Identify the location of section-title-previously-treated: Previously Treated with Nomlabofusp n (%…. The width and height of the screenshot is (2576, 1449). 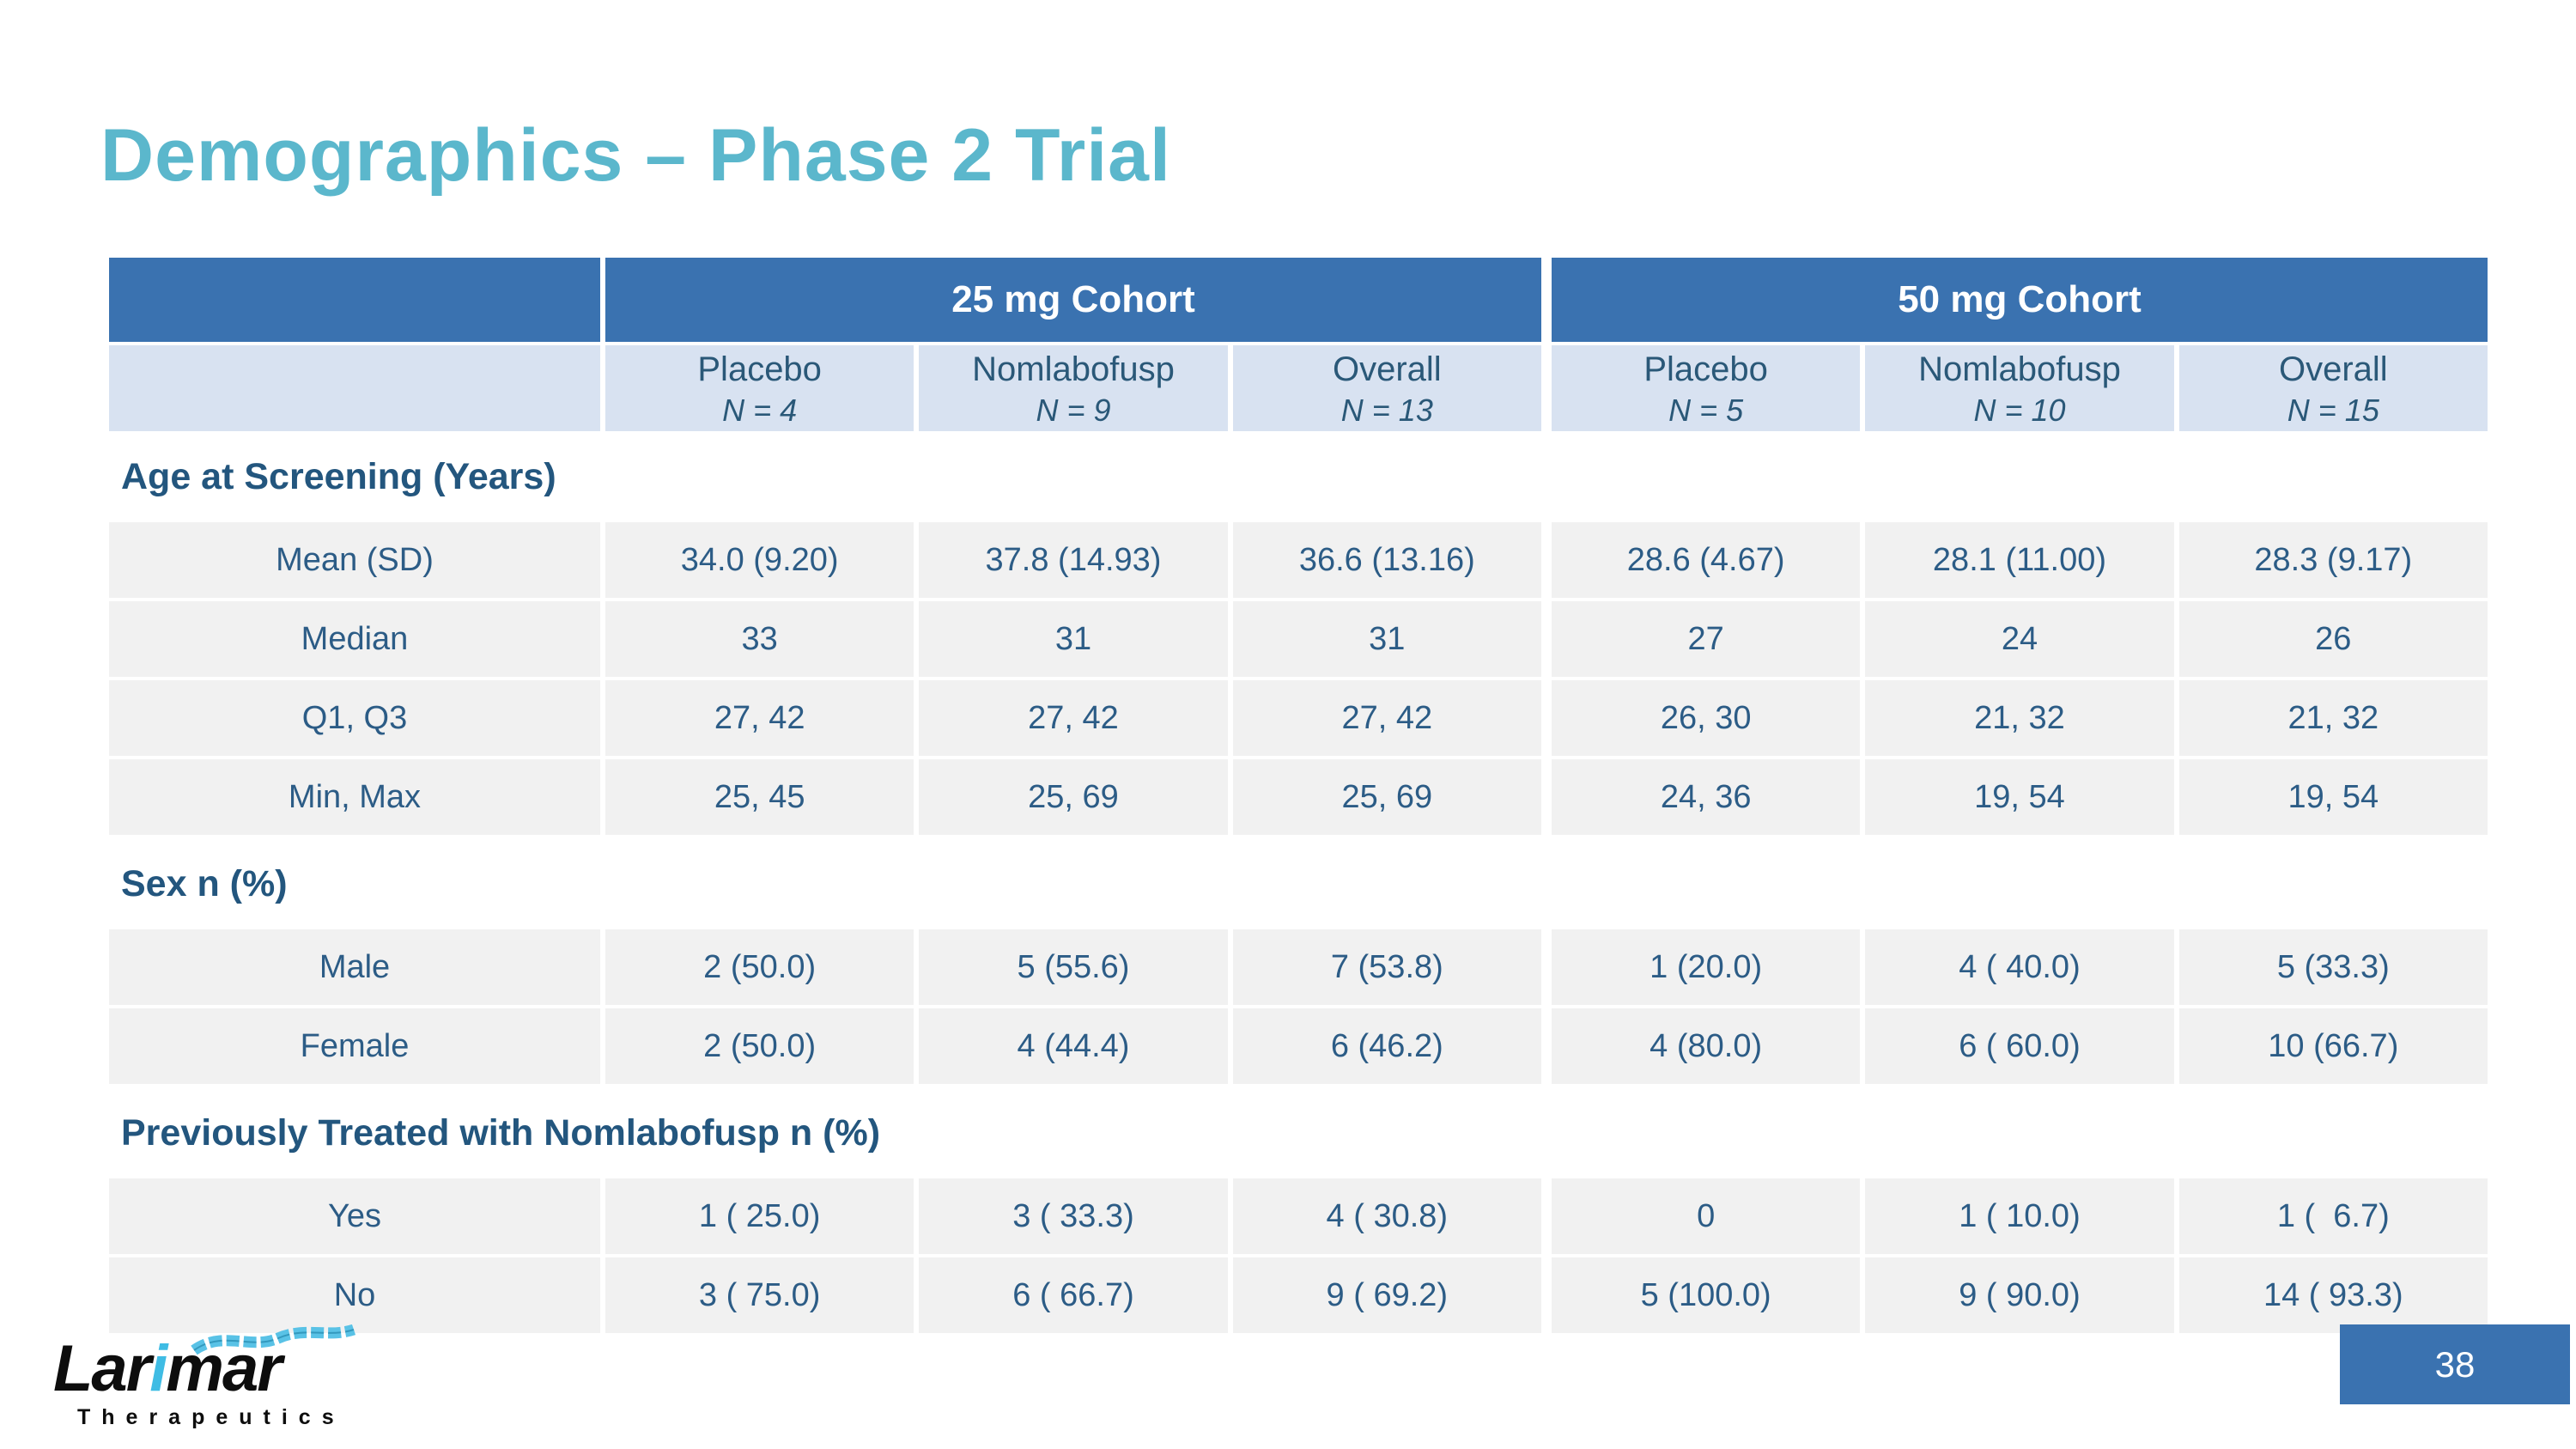
(1298, 1132).